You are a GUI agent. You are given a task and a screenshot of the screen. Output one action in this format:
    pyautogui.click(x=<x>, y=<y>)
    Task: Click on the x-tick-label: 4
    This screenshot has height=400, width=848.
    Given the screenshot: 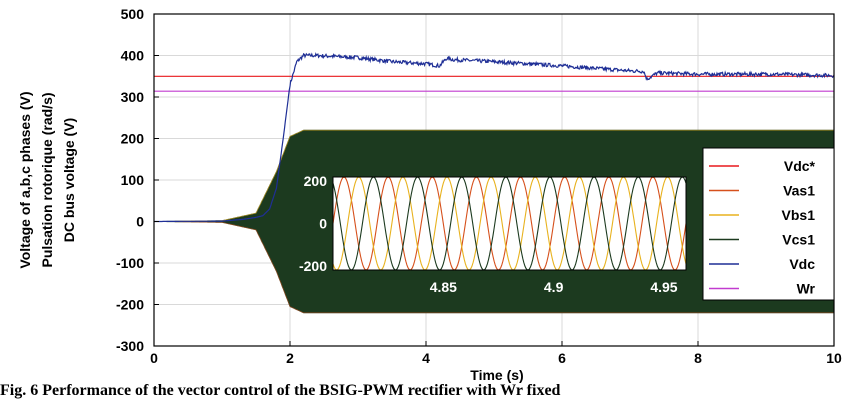 What is the action you would take?
    pyautogui.click(x=426, y=358)
    